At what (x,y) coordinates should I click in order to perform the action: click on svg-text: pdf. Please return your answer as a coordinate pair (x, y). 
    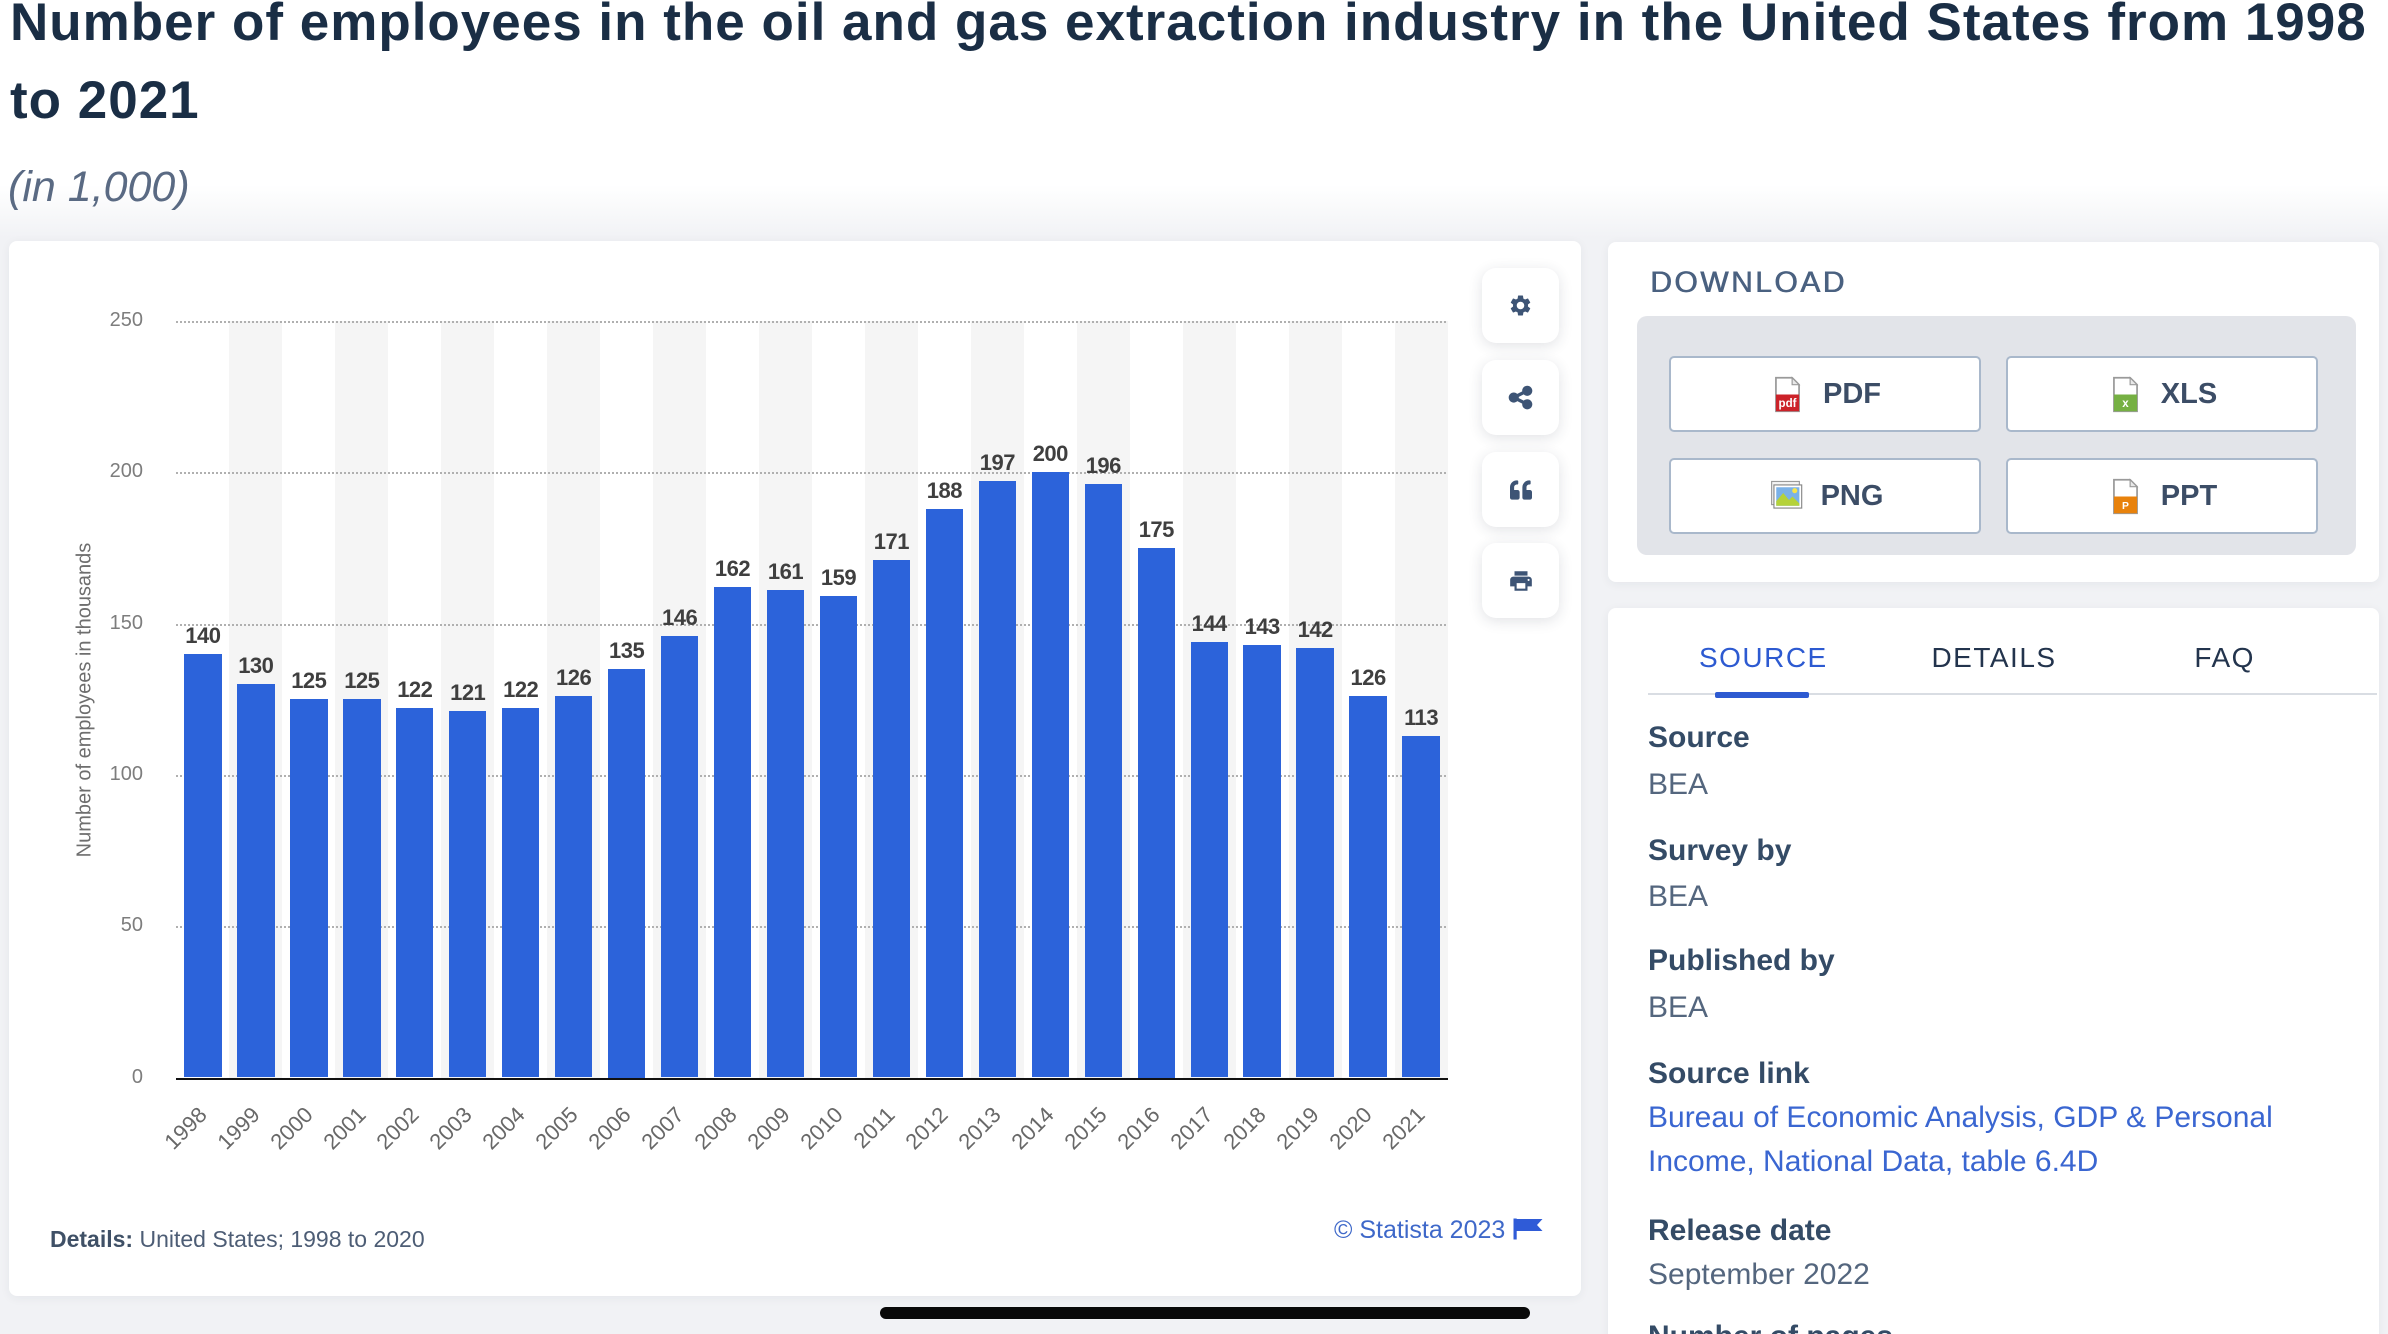
    Looking at the image, I should click on (1788, 404).